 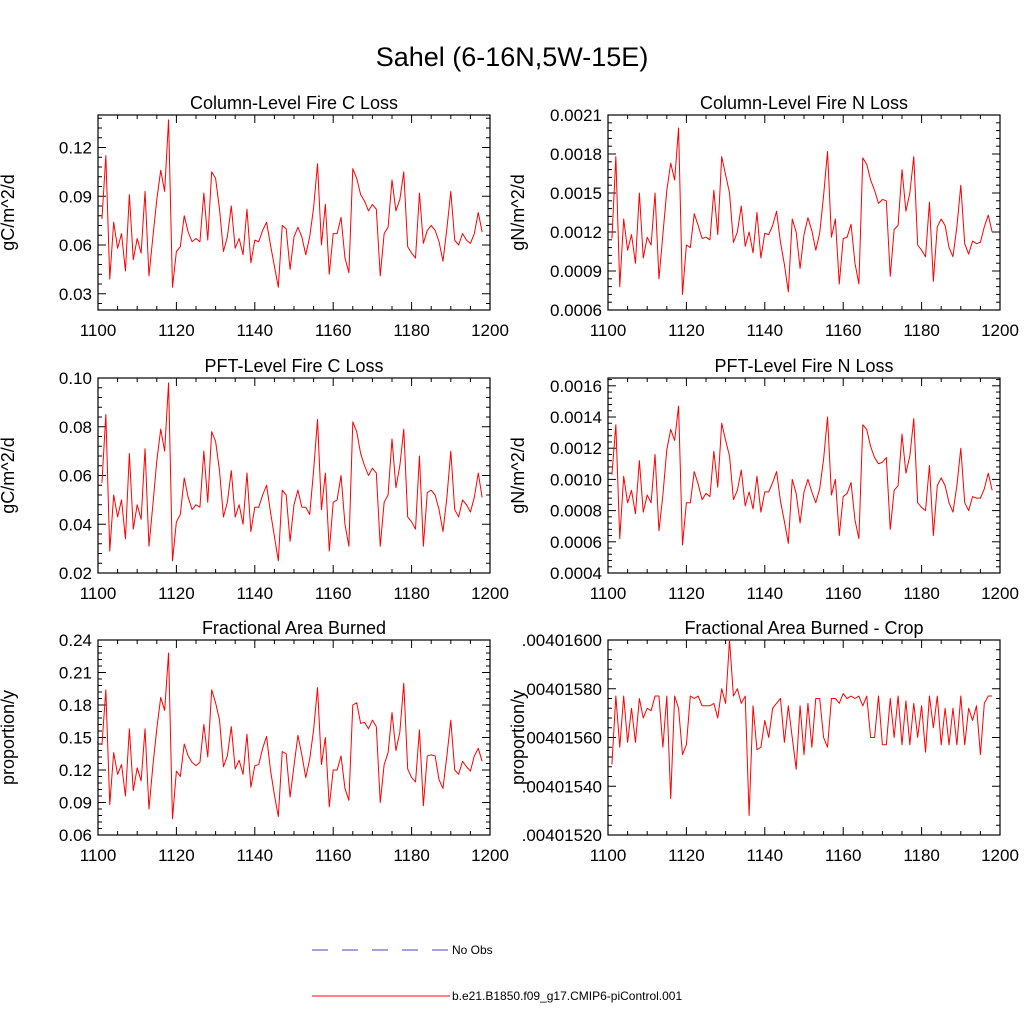 I want to click on figure-title: Sahel (6-16N,5W-15E), so click(x=512, y=57).